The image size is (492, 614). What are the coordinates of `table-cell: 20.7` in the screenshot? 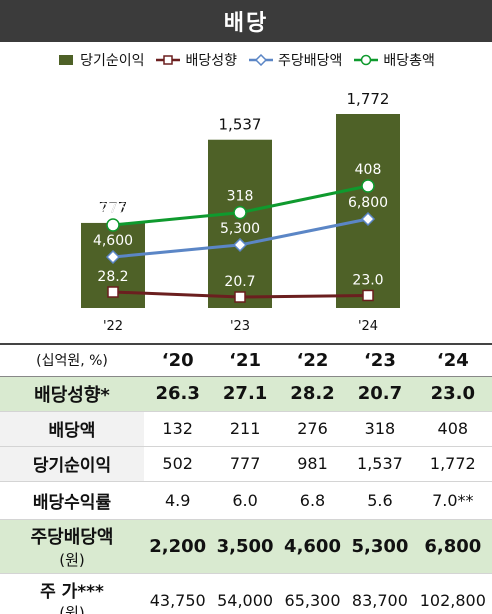 It's located at (380, 394).